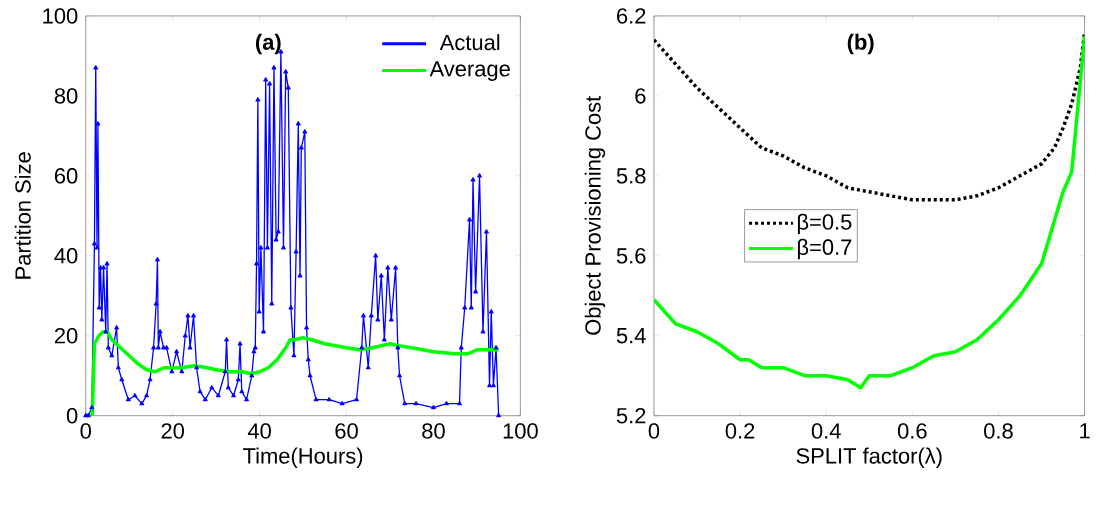 The height and width of the screenshot is (505, 1098). I want to click on text: (b), so click(860, 43).